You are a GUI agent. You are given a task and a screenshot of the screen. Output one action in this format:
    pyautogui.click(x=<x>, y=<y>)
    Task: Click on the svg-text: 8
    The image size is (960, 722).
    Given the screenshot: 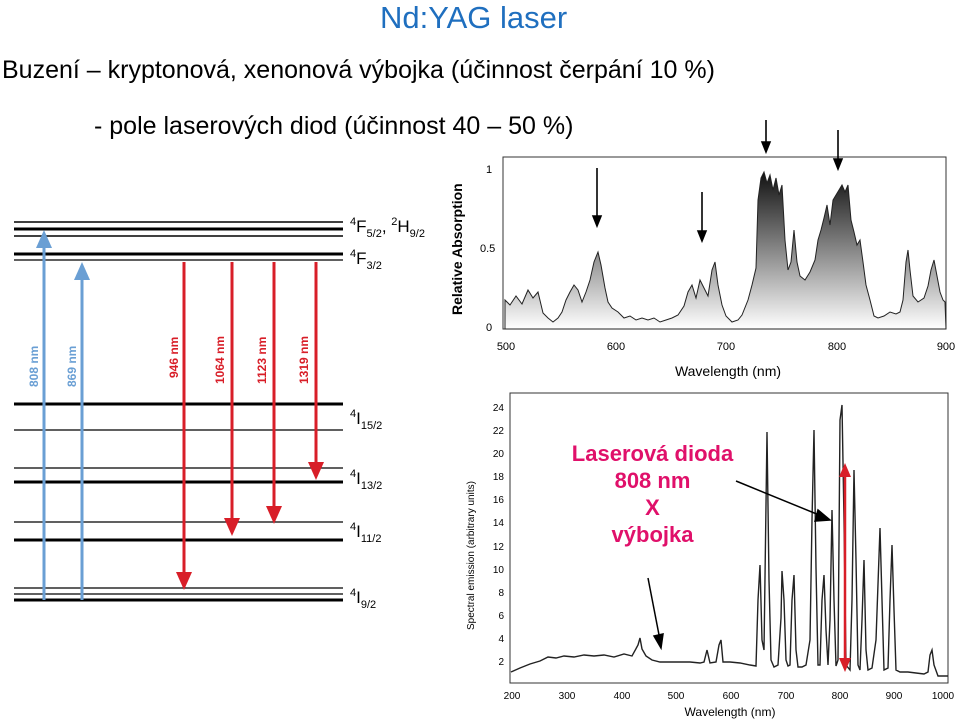 What is the action you would take?
    pyautogui.click(x=501, y=593)
    